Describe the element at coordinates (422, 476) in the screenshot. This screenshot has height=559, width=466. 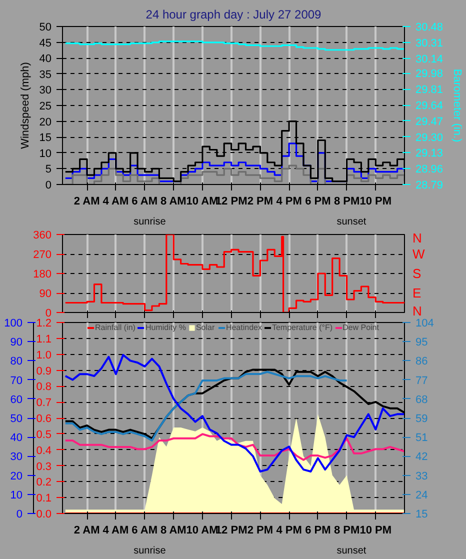
I see `y3-tick-label: 33` at that location.